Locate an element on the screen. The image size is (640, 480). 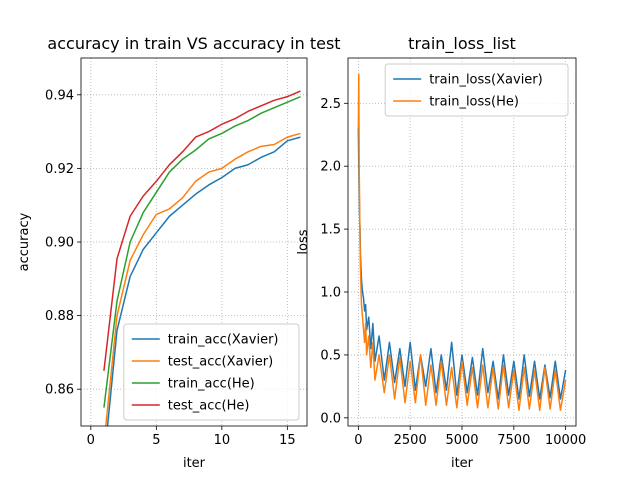
y-tick-label: 0.94 is located at coordinates (59, 95).